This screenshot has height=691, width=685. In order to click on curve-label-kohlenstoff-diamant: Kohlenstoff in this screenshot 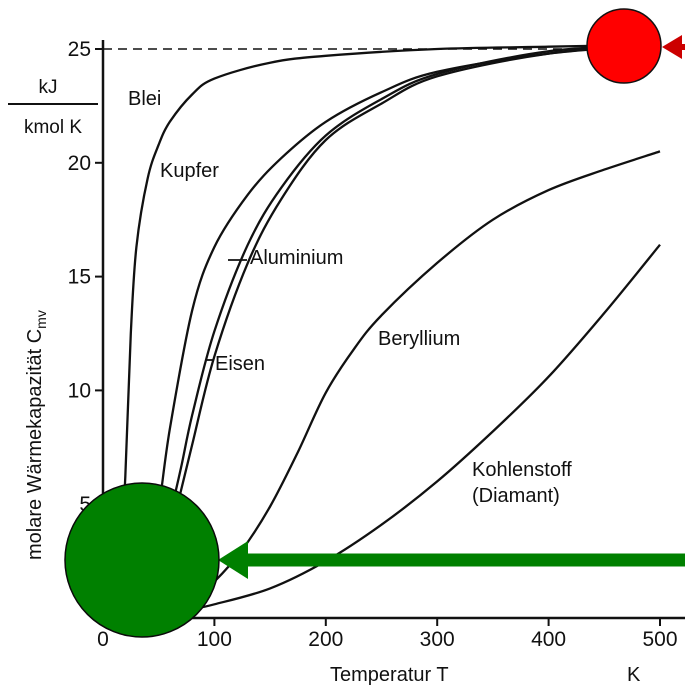, I will do `click(522, 470)`.